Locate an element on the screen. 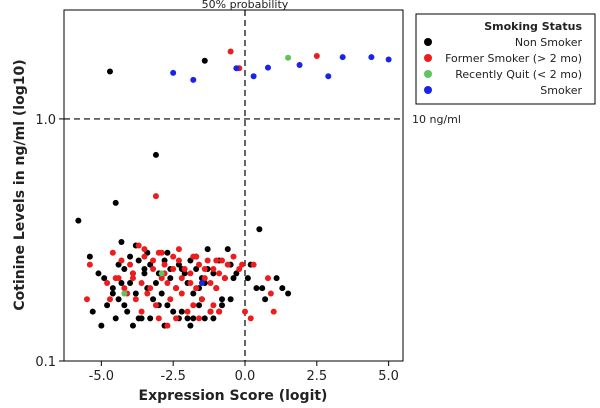 This screenshot has width=600, height=408. y-axis: 0.1 1.0 is located at coordinates (49, 241).